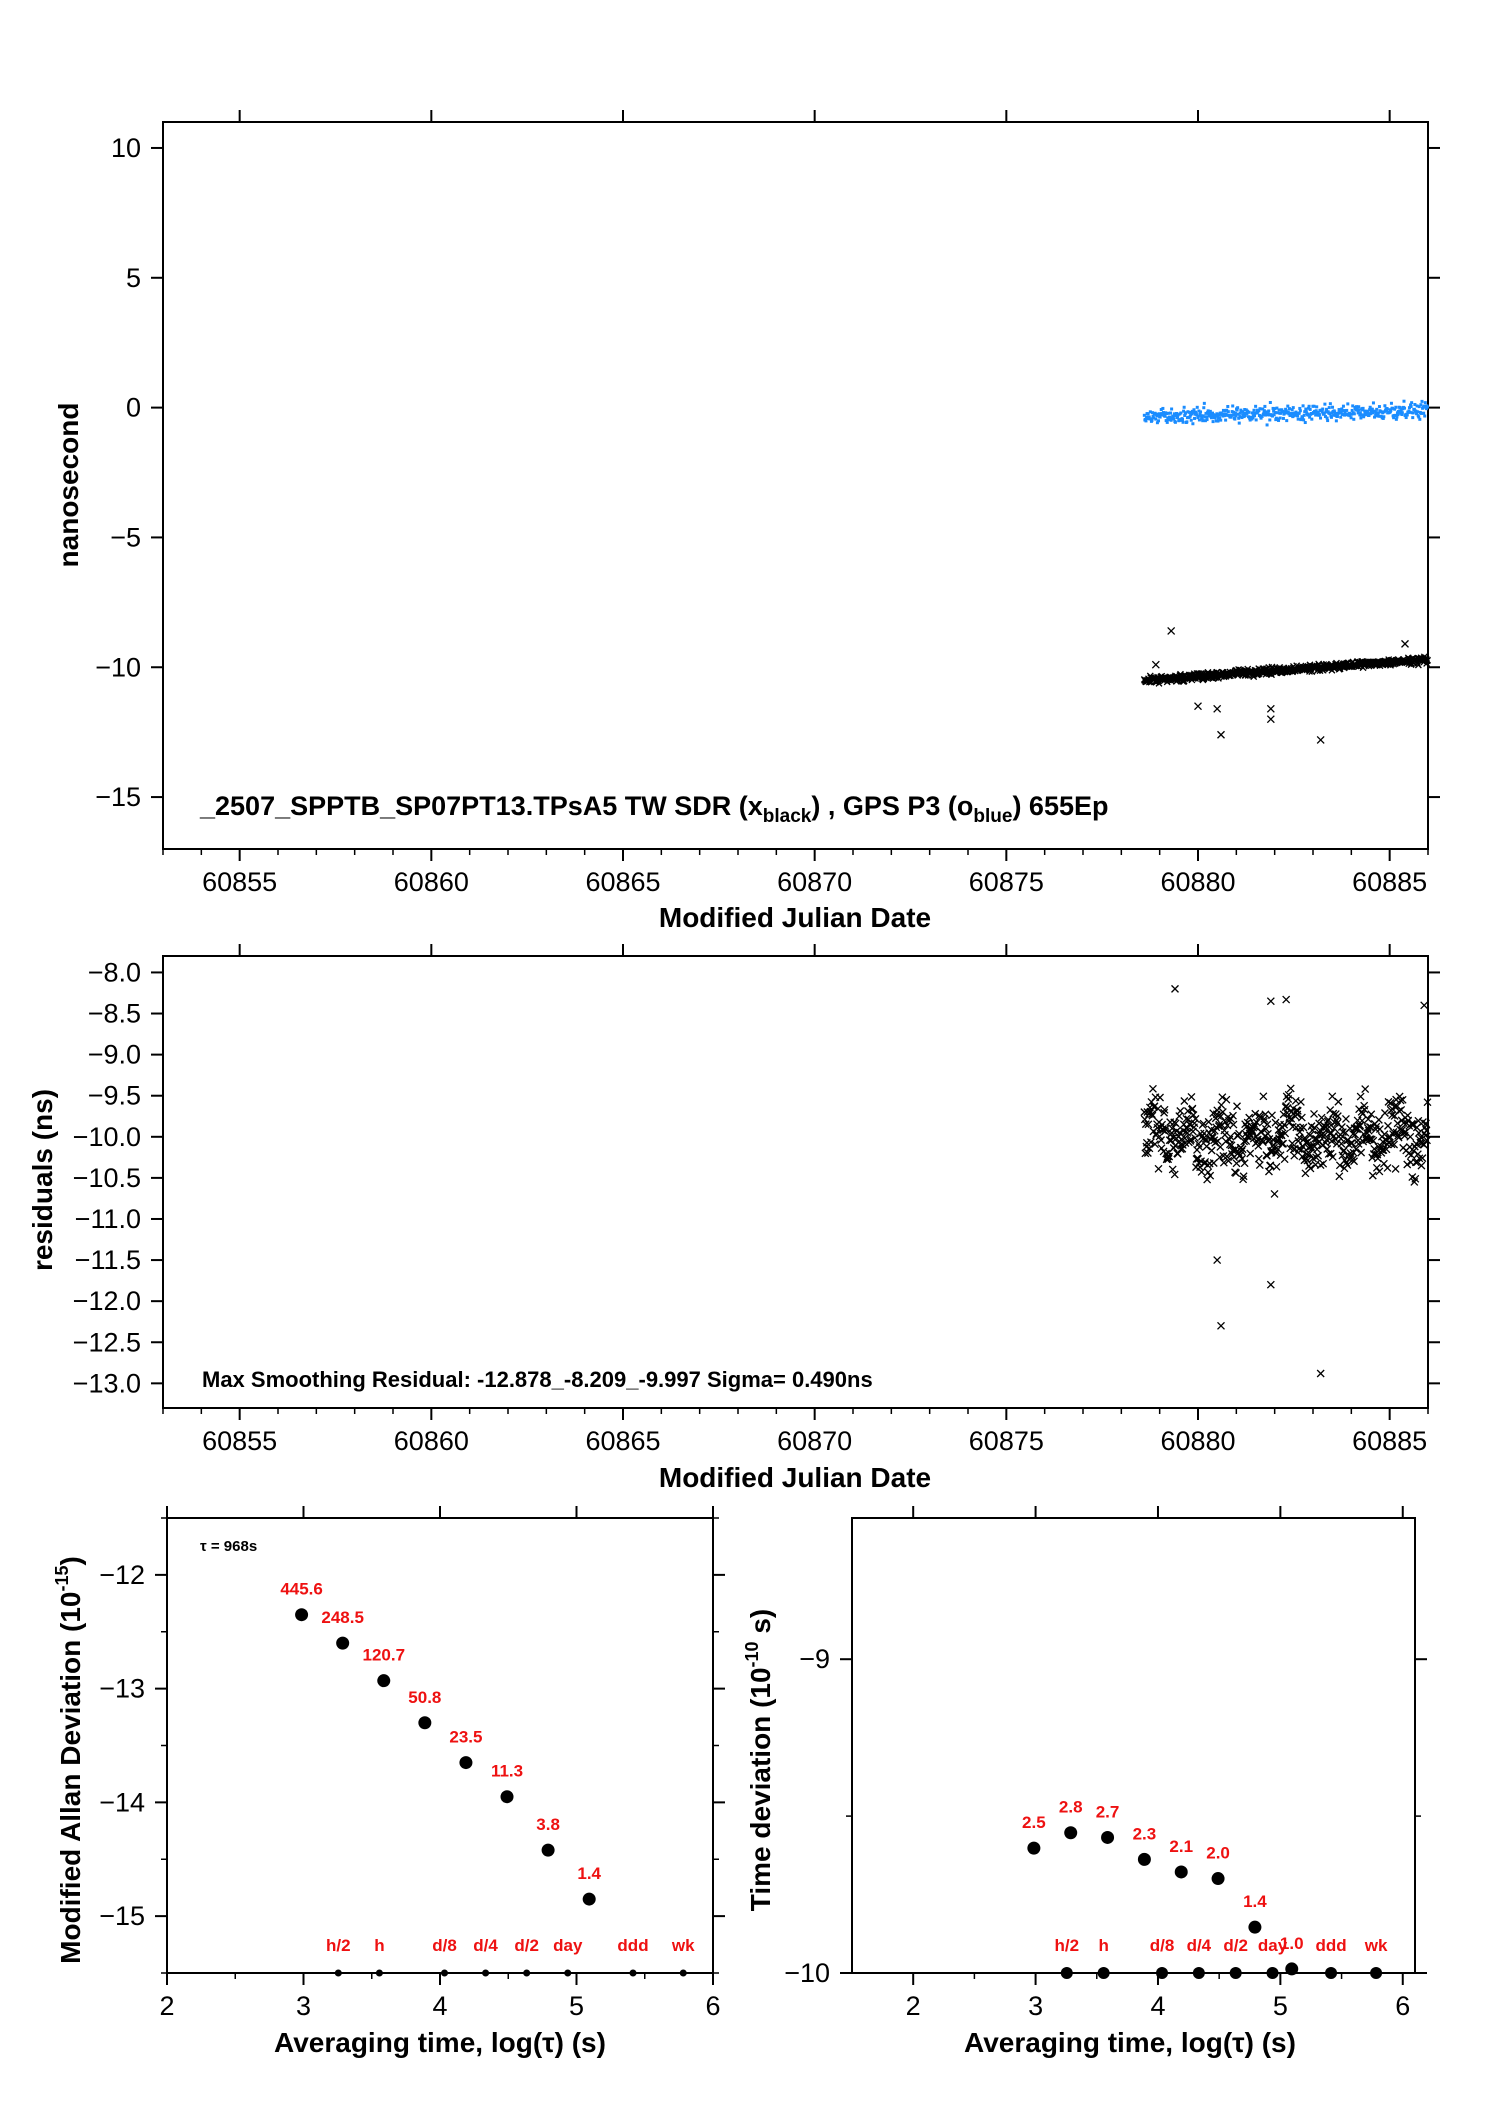  I want to click on interval-marker-label: d/8, so click(444, 1945).